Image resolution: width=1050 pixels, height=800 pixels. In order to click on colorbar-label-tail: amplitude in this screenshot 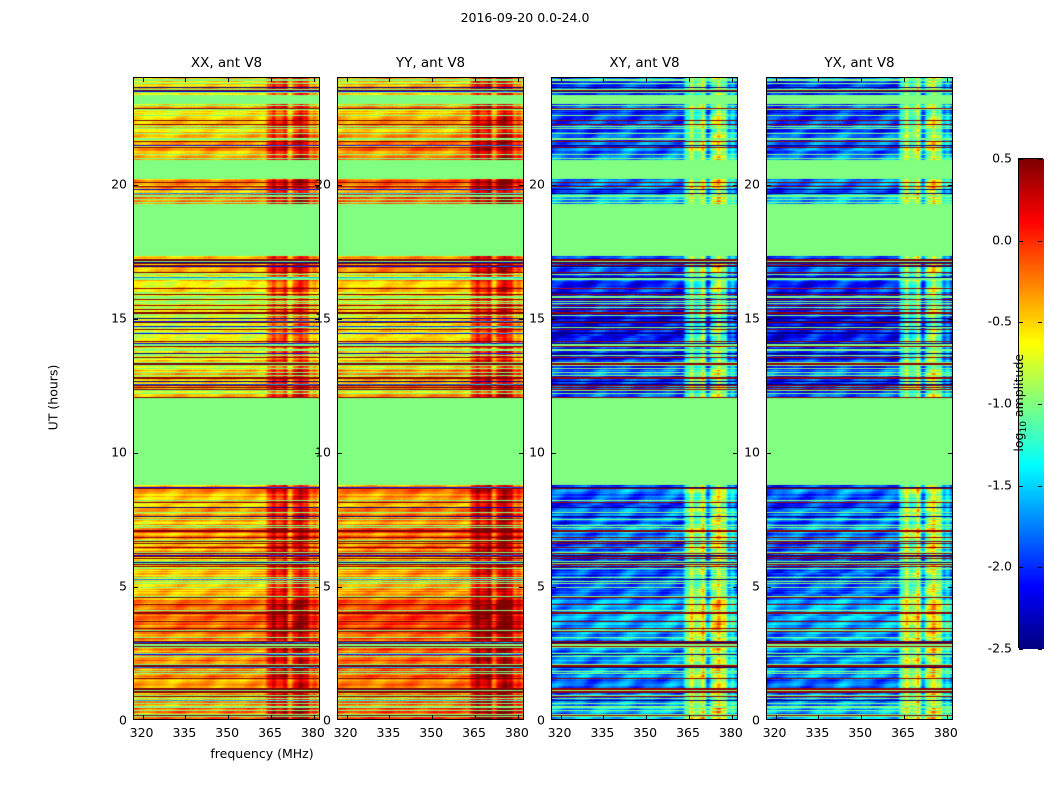, I will do `click(1019, 387)`.